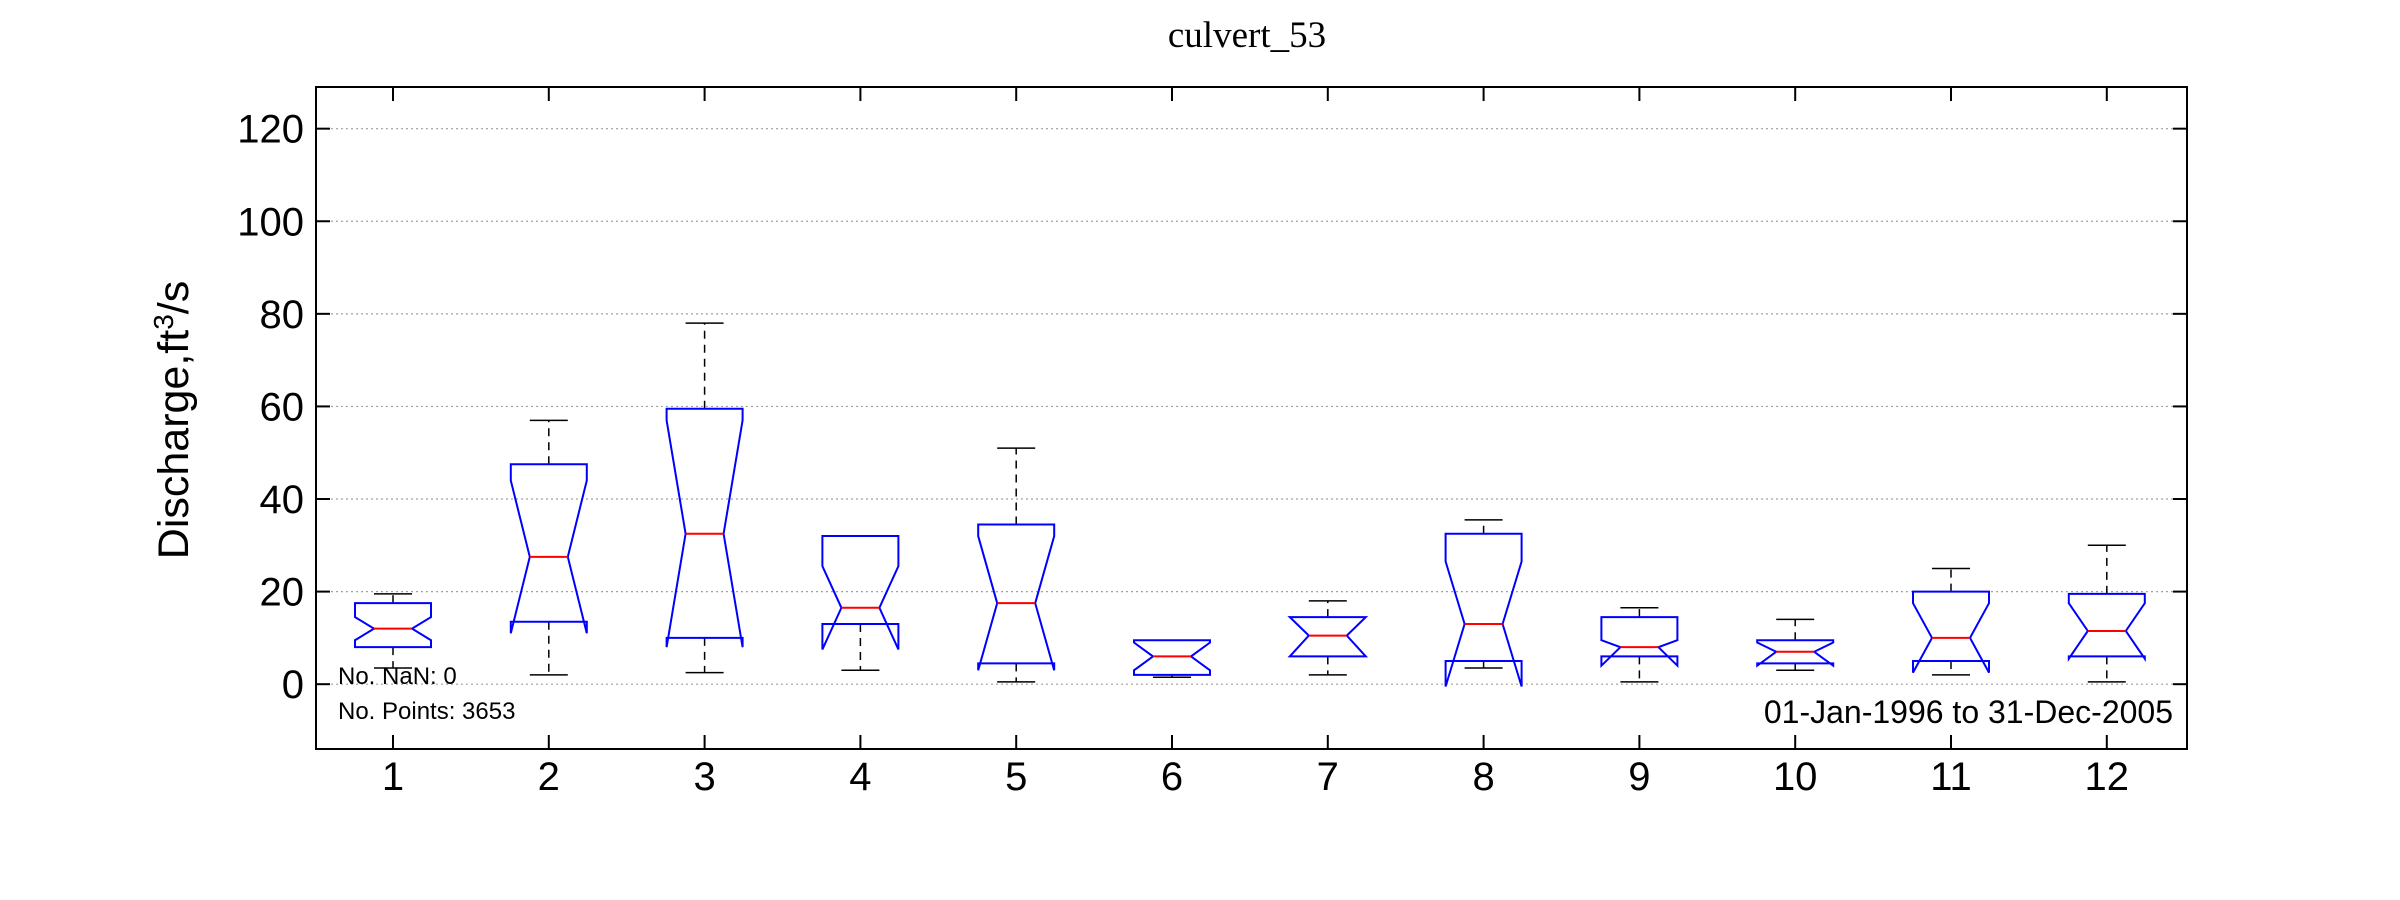 This screenshot has height=900, width=2400. Describe the element at coordinates (282, 500) in the screenshot. I see `y-tick-label: 40` at that location.